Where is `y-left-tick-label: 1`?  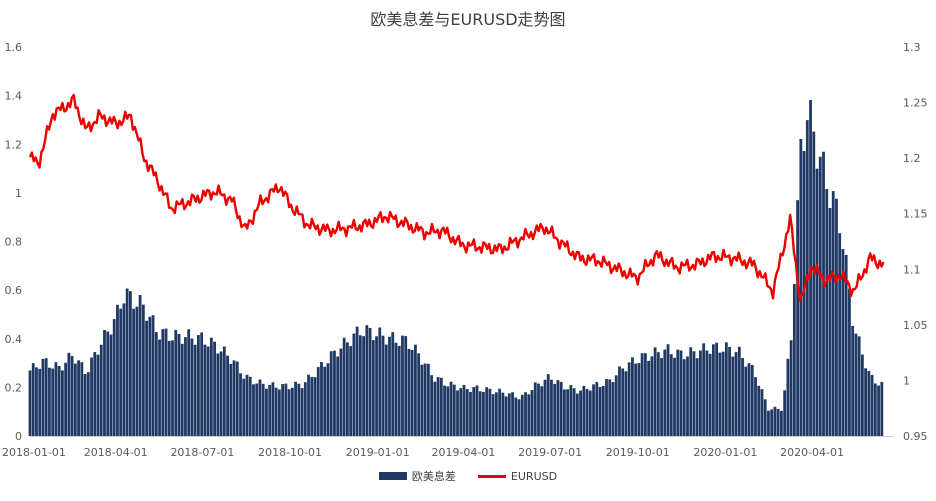 y-left-tick-label: 1 is located at coordinates (18, 193).